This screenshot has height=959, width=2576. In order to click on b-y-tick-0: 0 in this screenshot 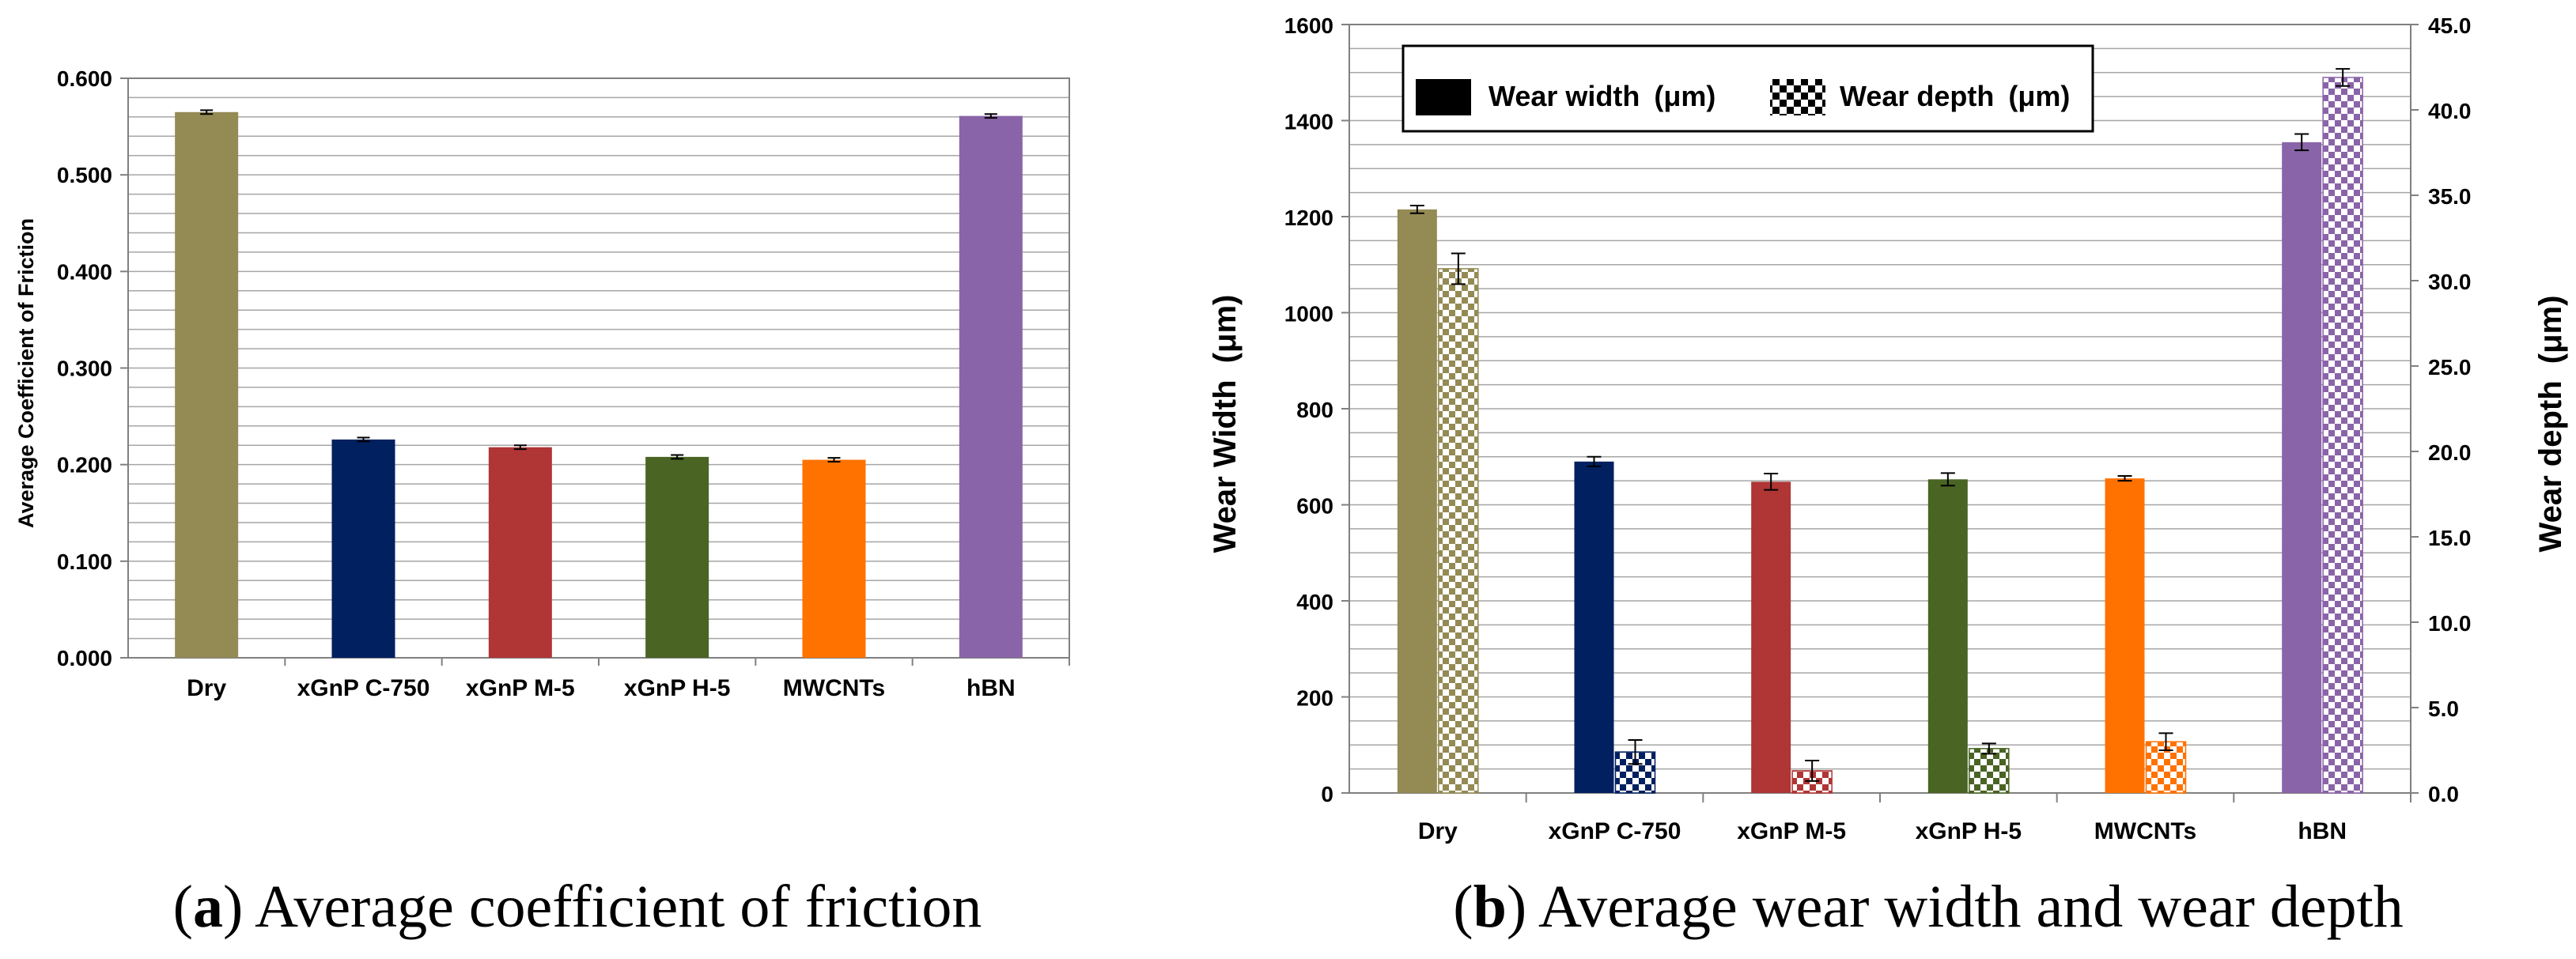, I will do `click(1327, 794)`.